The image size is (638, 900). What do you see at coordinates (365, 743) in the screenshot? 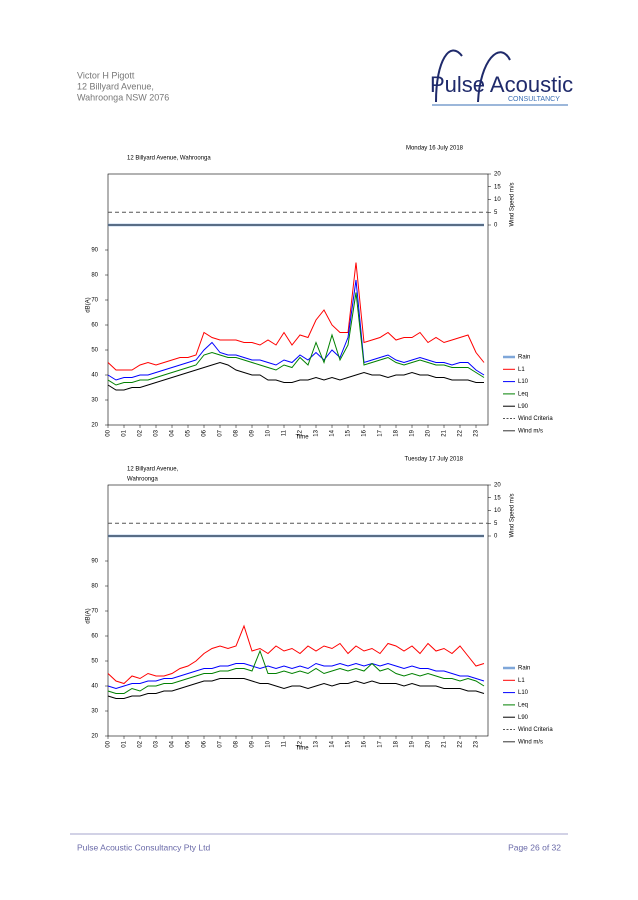
I see `x-tick-label: 16` at bounding box center [365, 743].